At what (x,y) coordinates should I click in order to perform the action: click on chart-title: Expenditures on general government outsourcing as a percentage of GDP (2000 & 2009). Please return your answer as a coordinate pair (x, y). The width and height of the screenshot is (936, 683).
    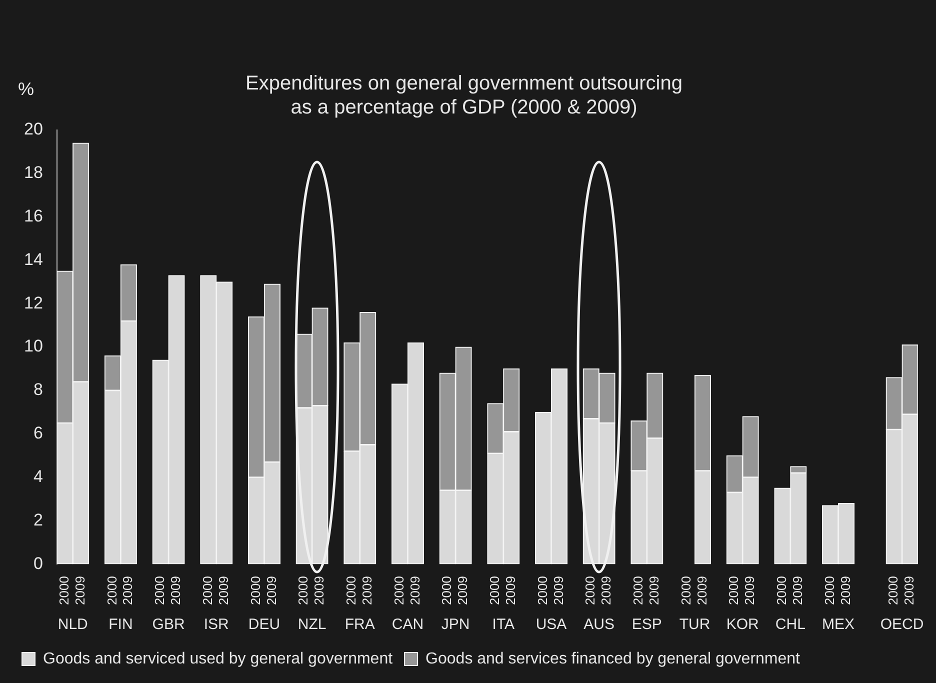
    Looking at the image, I should click on (464, 95).